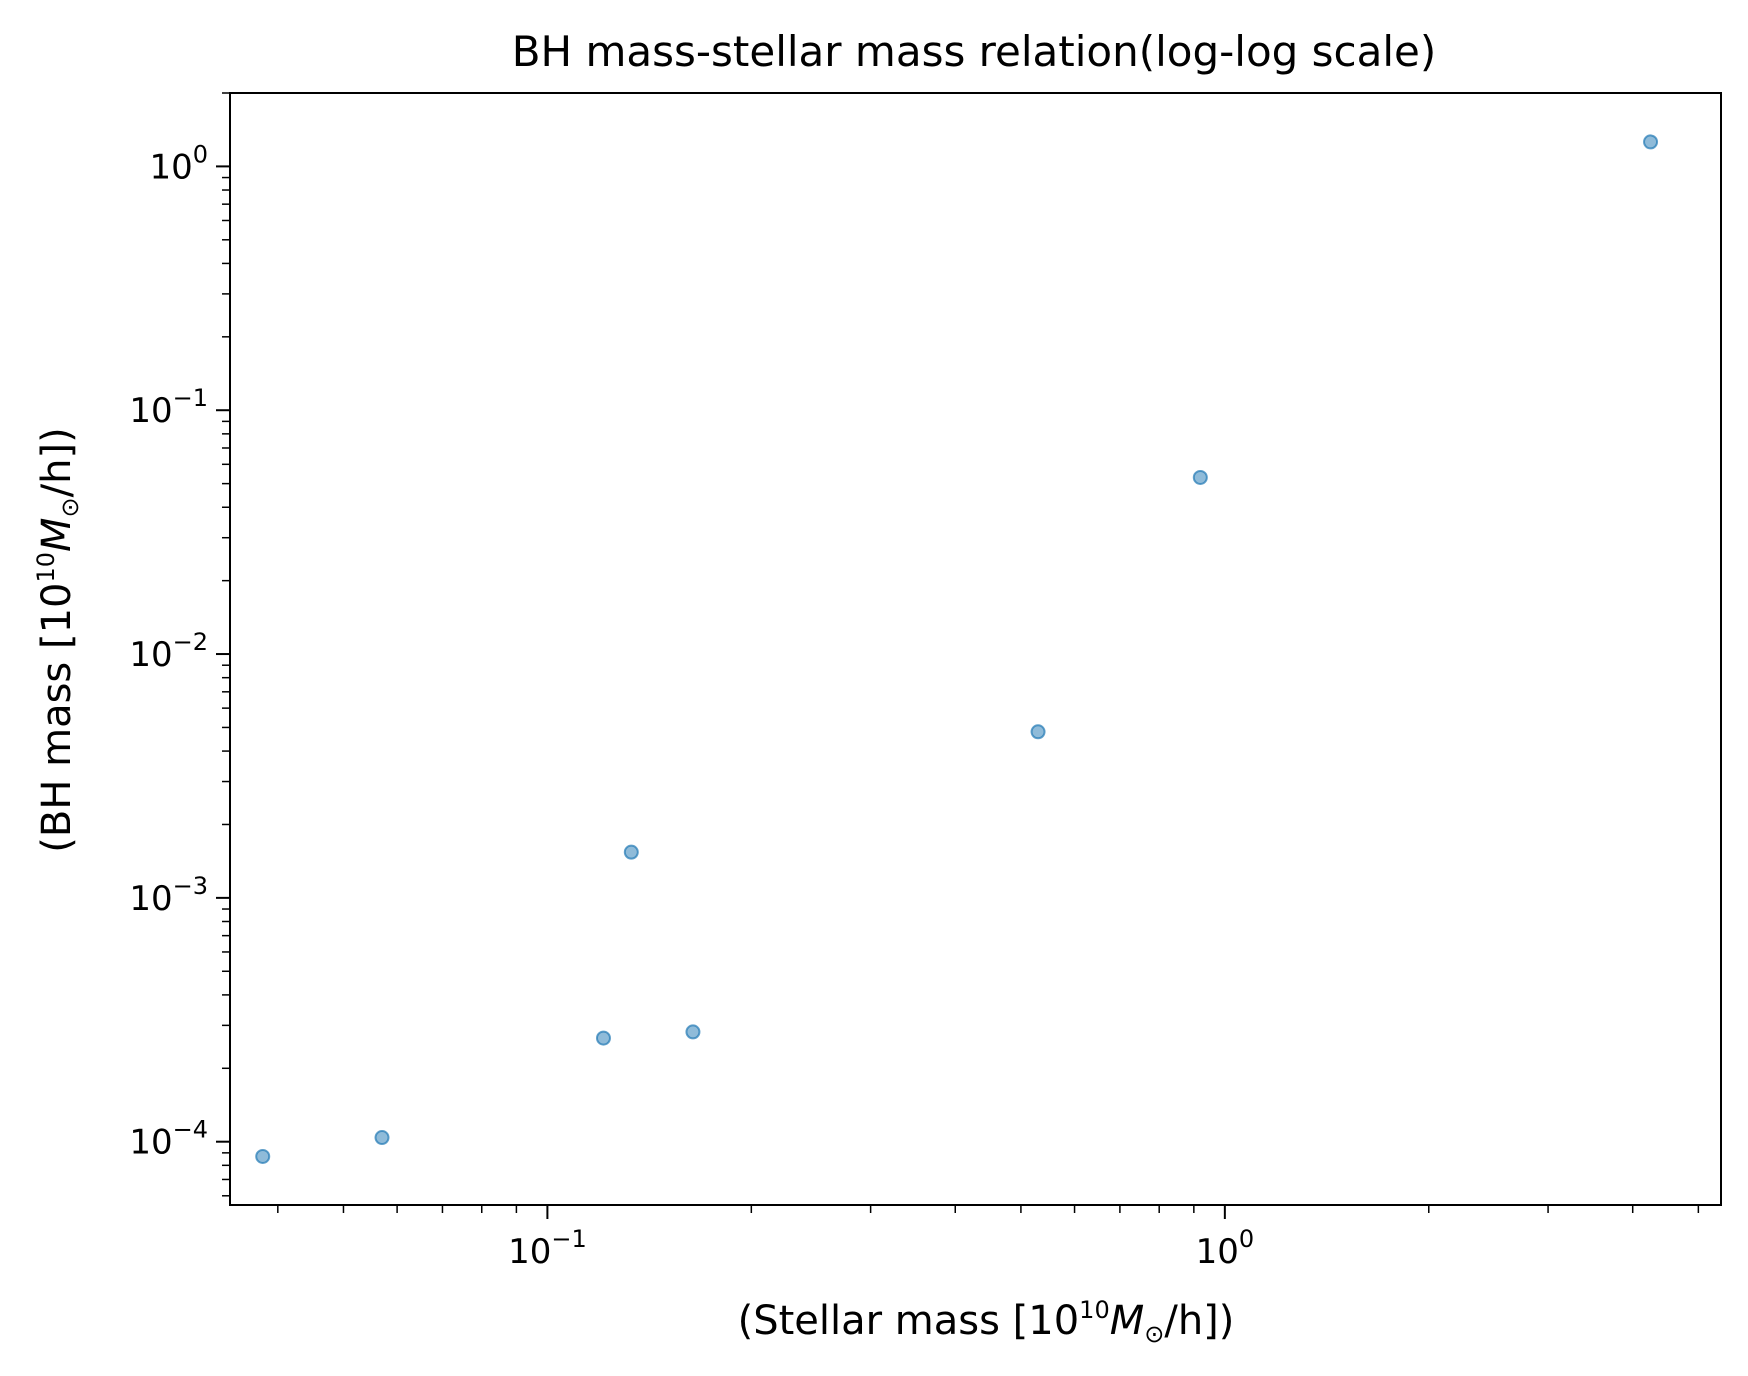 Image resolution: width=1748 pixels, height=1376 pixels. I want to click on x-tick-label: 10⁰, so click(1225, 1248).